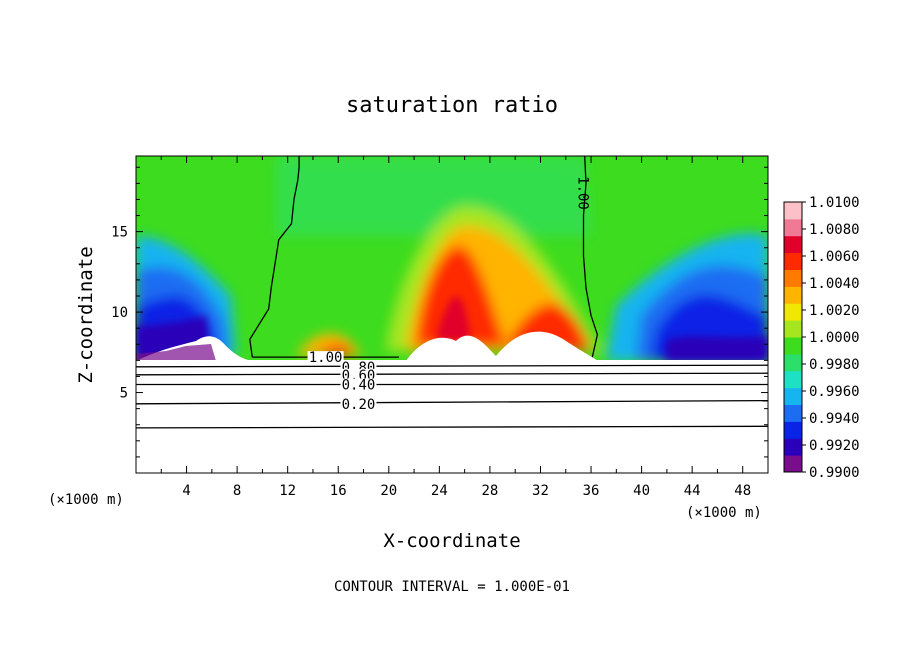 This screenshot has width=904, height=654. What do you see at coordinates (388, 491) in the screenshot?
I see `x-tick-label: 20` at bounding box center [388, 491].